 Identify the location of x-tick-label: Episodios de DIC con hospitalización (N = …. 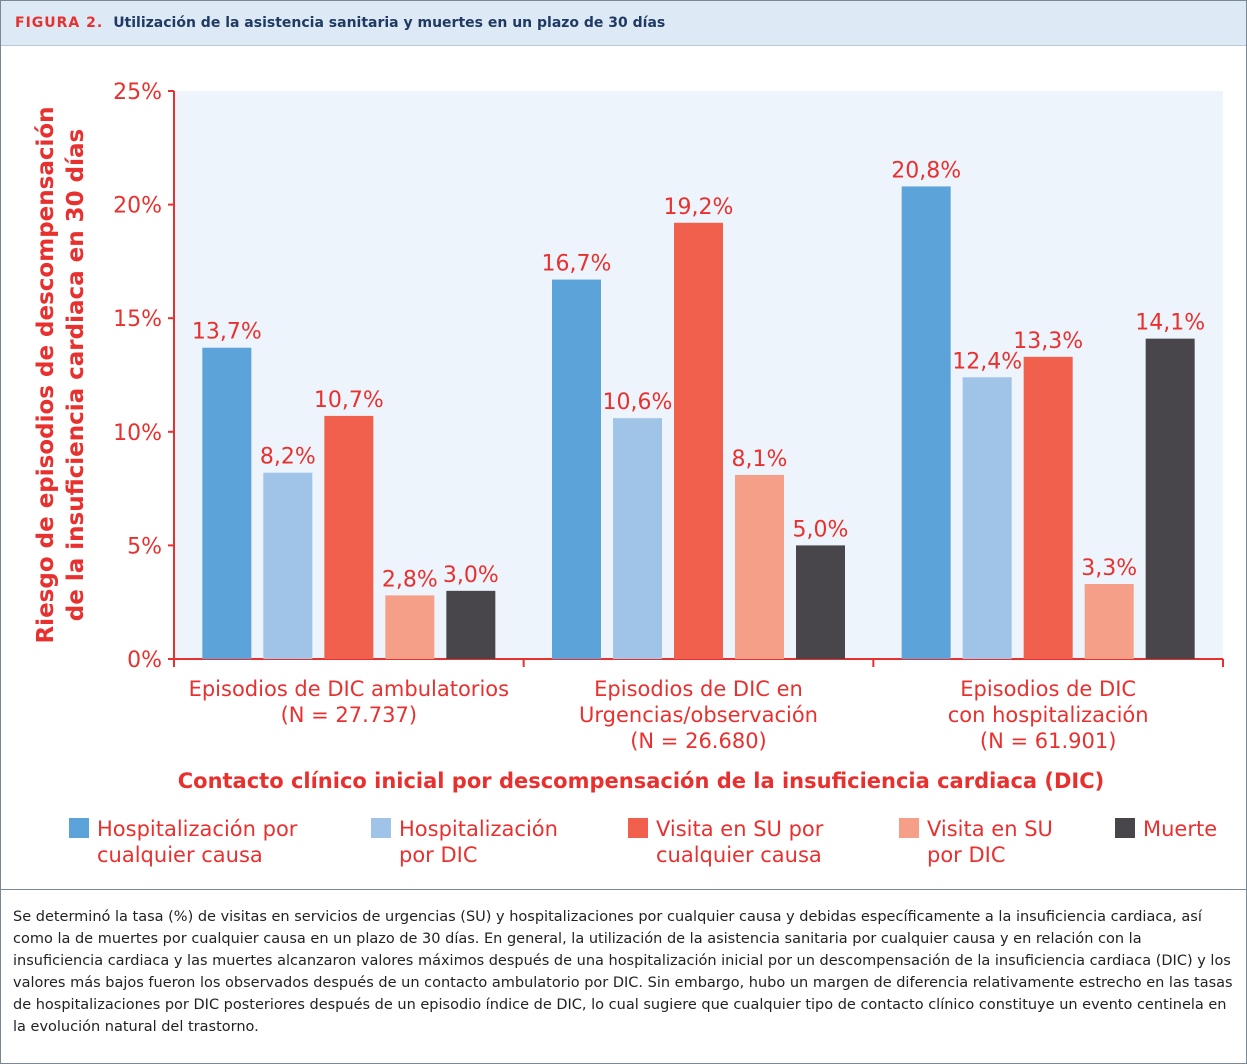
(1048, 715).